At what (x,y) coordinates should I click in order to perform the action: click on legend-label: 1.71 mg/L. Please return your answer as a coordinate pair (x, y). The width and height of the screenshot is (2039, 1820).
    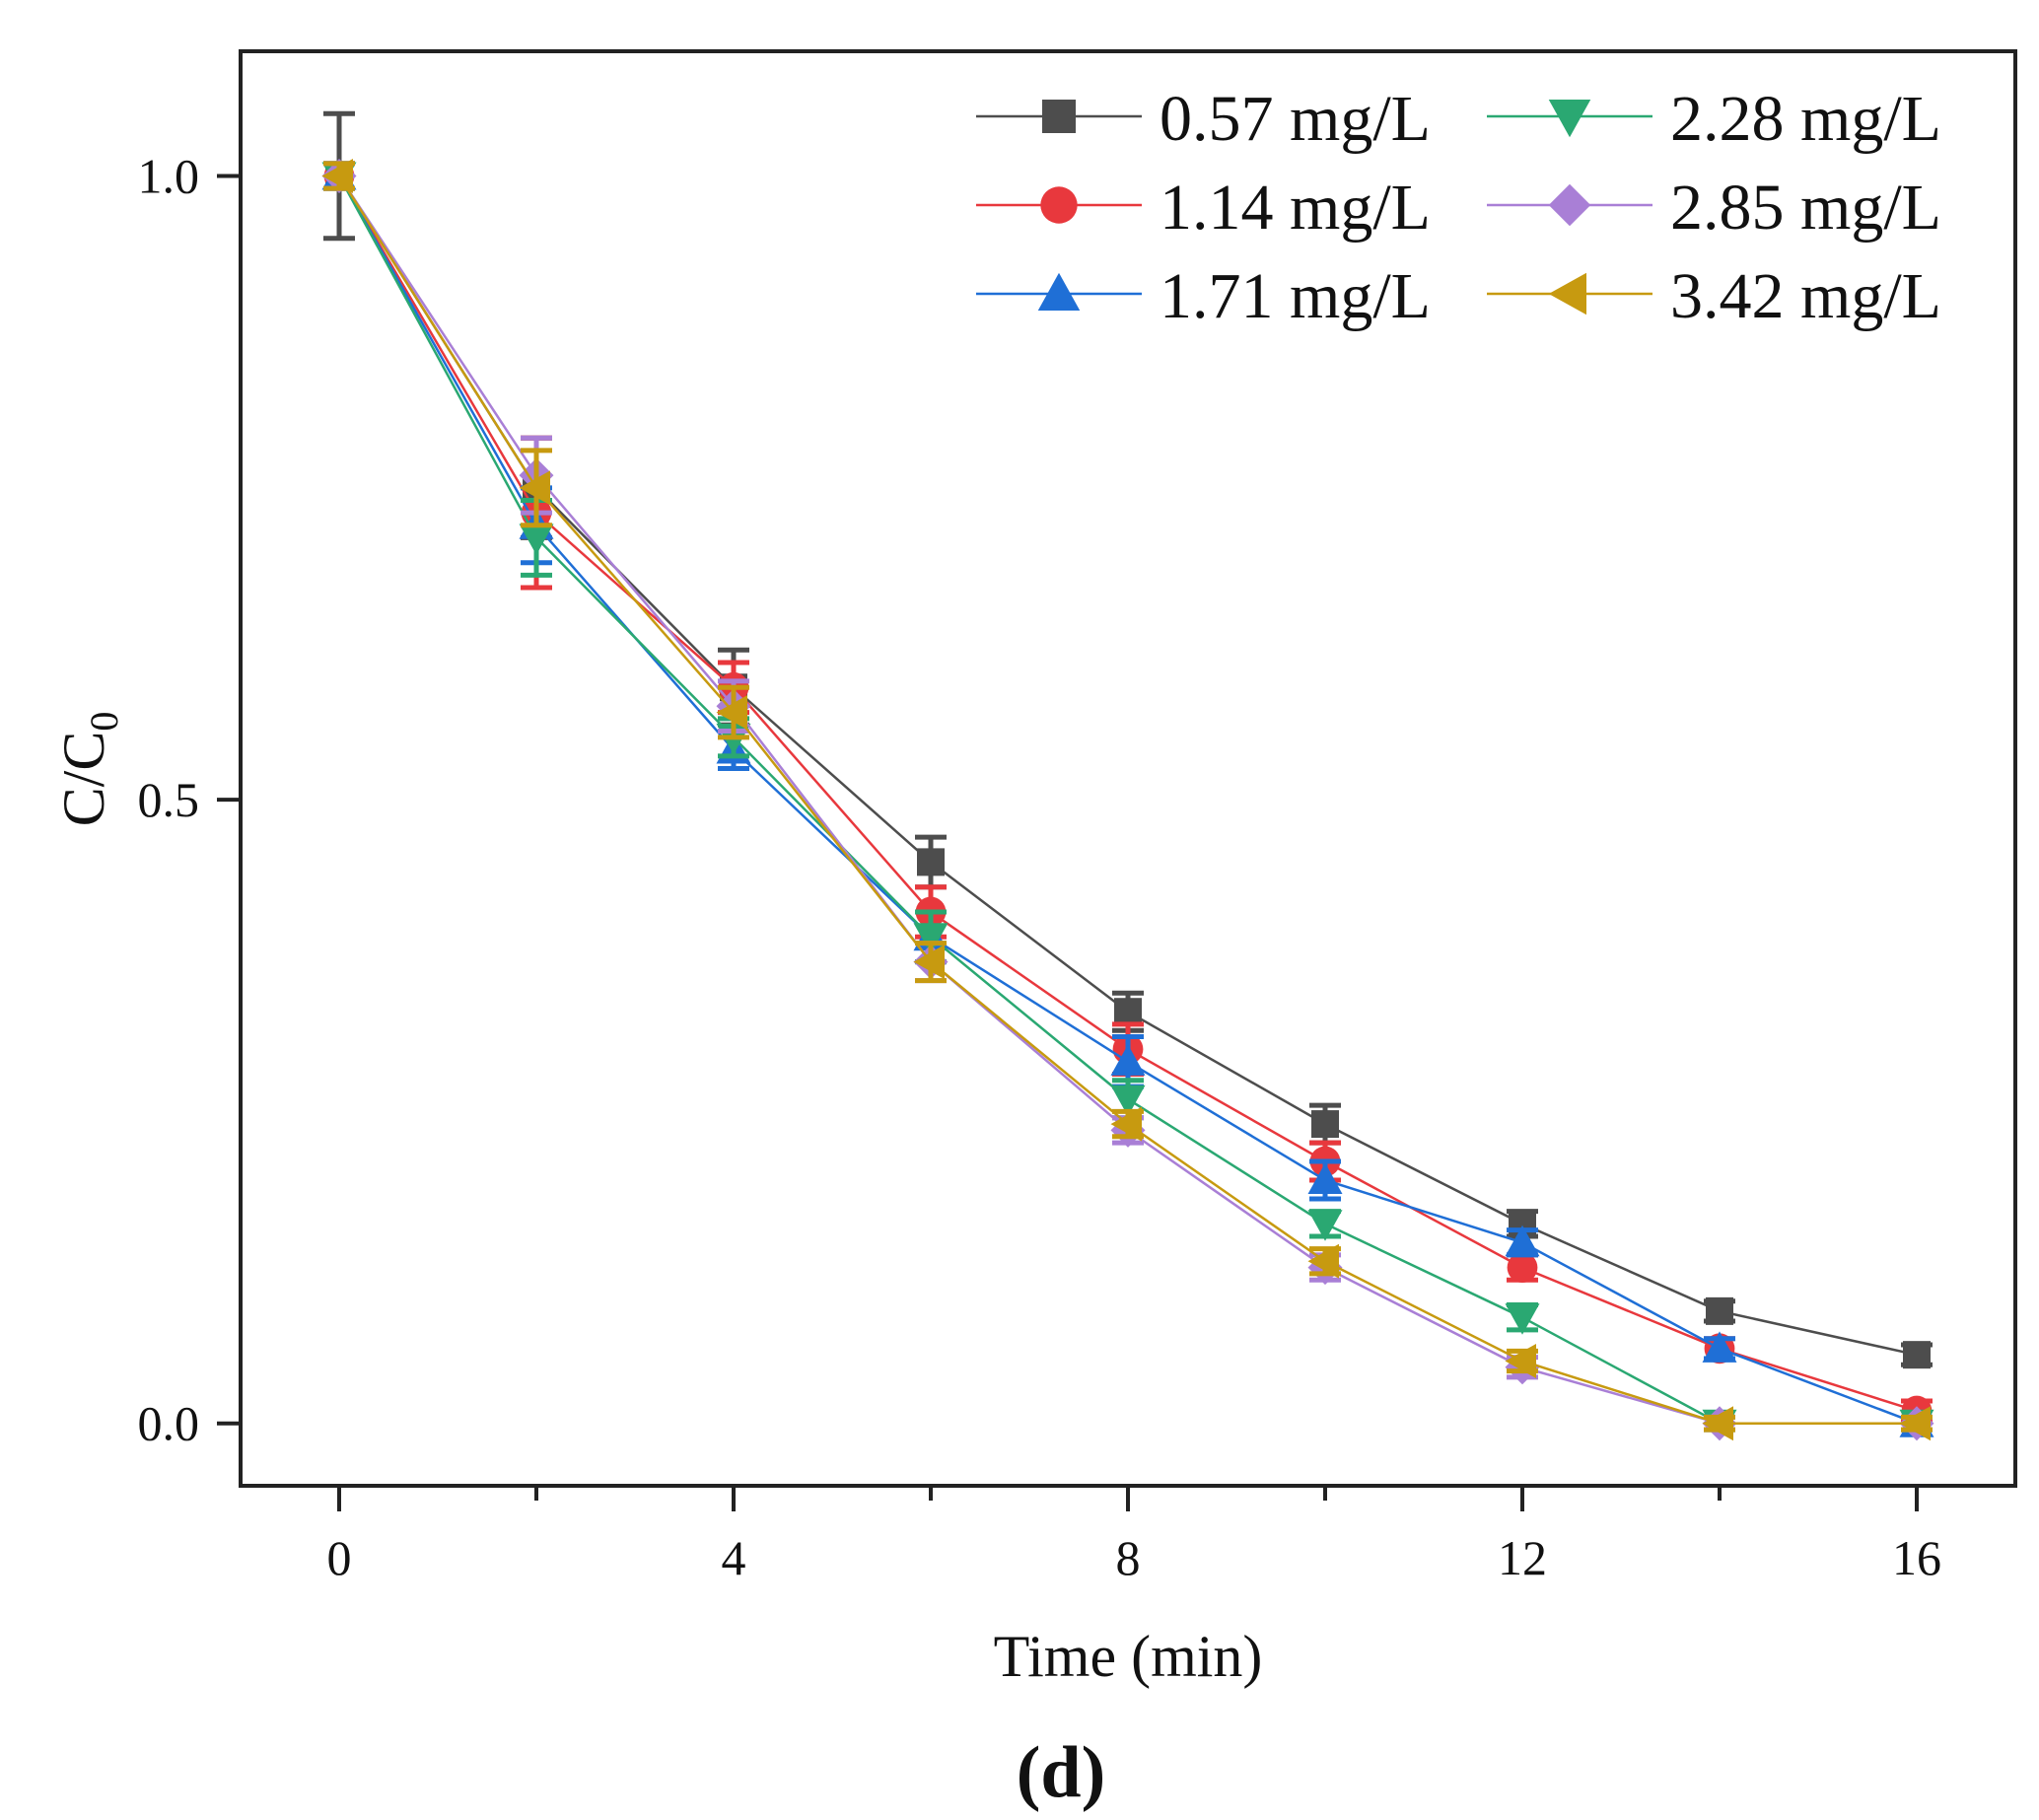
    Looking at the image, I should click on (1296, 296).